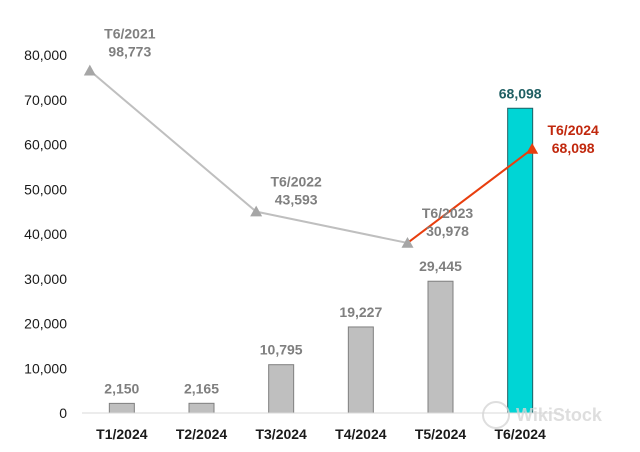 The image size is (640, 452). Describe the element at coordinates (296, 182) in the screenshot. I see `yoy-point-label: T6/2022` at that location.